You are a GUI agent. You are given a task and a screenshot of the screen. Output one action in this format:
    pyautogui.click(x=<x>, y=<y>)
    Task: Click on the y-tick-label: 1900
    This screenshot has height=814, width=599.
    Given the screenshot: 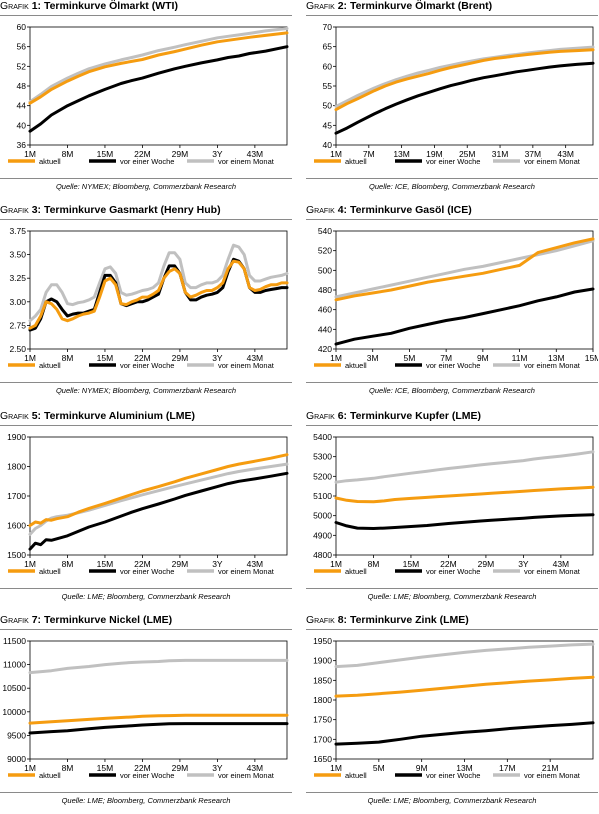 What is the action you would take?
    pyautogui.click(x=322, y=661)
    